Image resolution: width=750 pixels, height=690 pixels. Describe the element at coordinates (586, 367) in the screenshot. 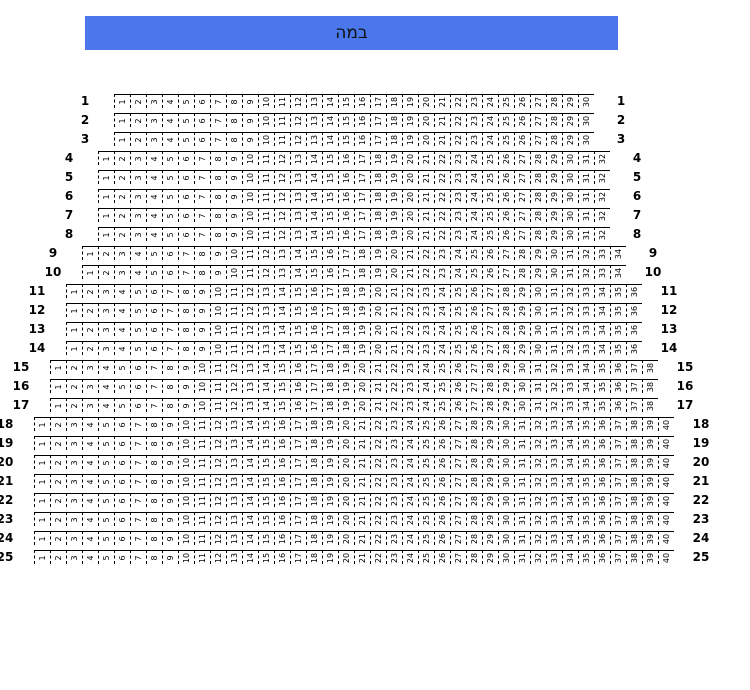

I see `seat: 34` at that location.